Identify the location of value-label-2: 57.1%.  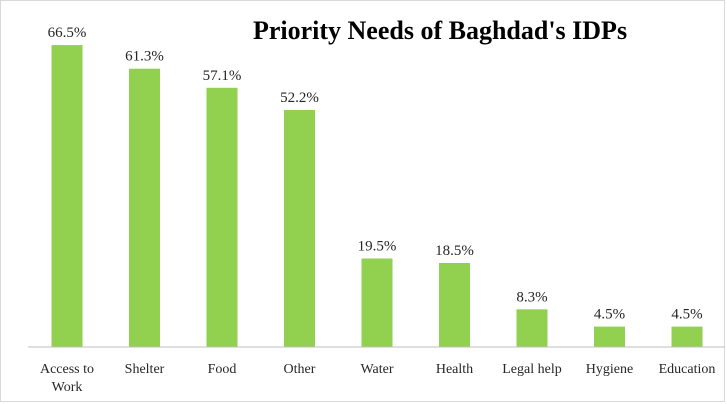
(222, 76).